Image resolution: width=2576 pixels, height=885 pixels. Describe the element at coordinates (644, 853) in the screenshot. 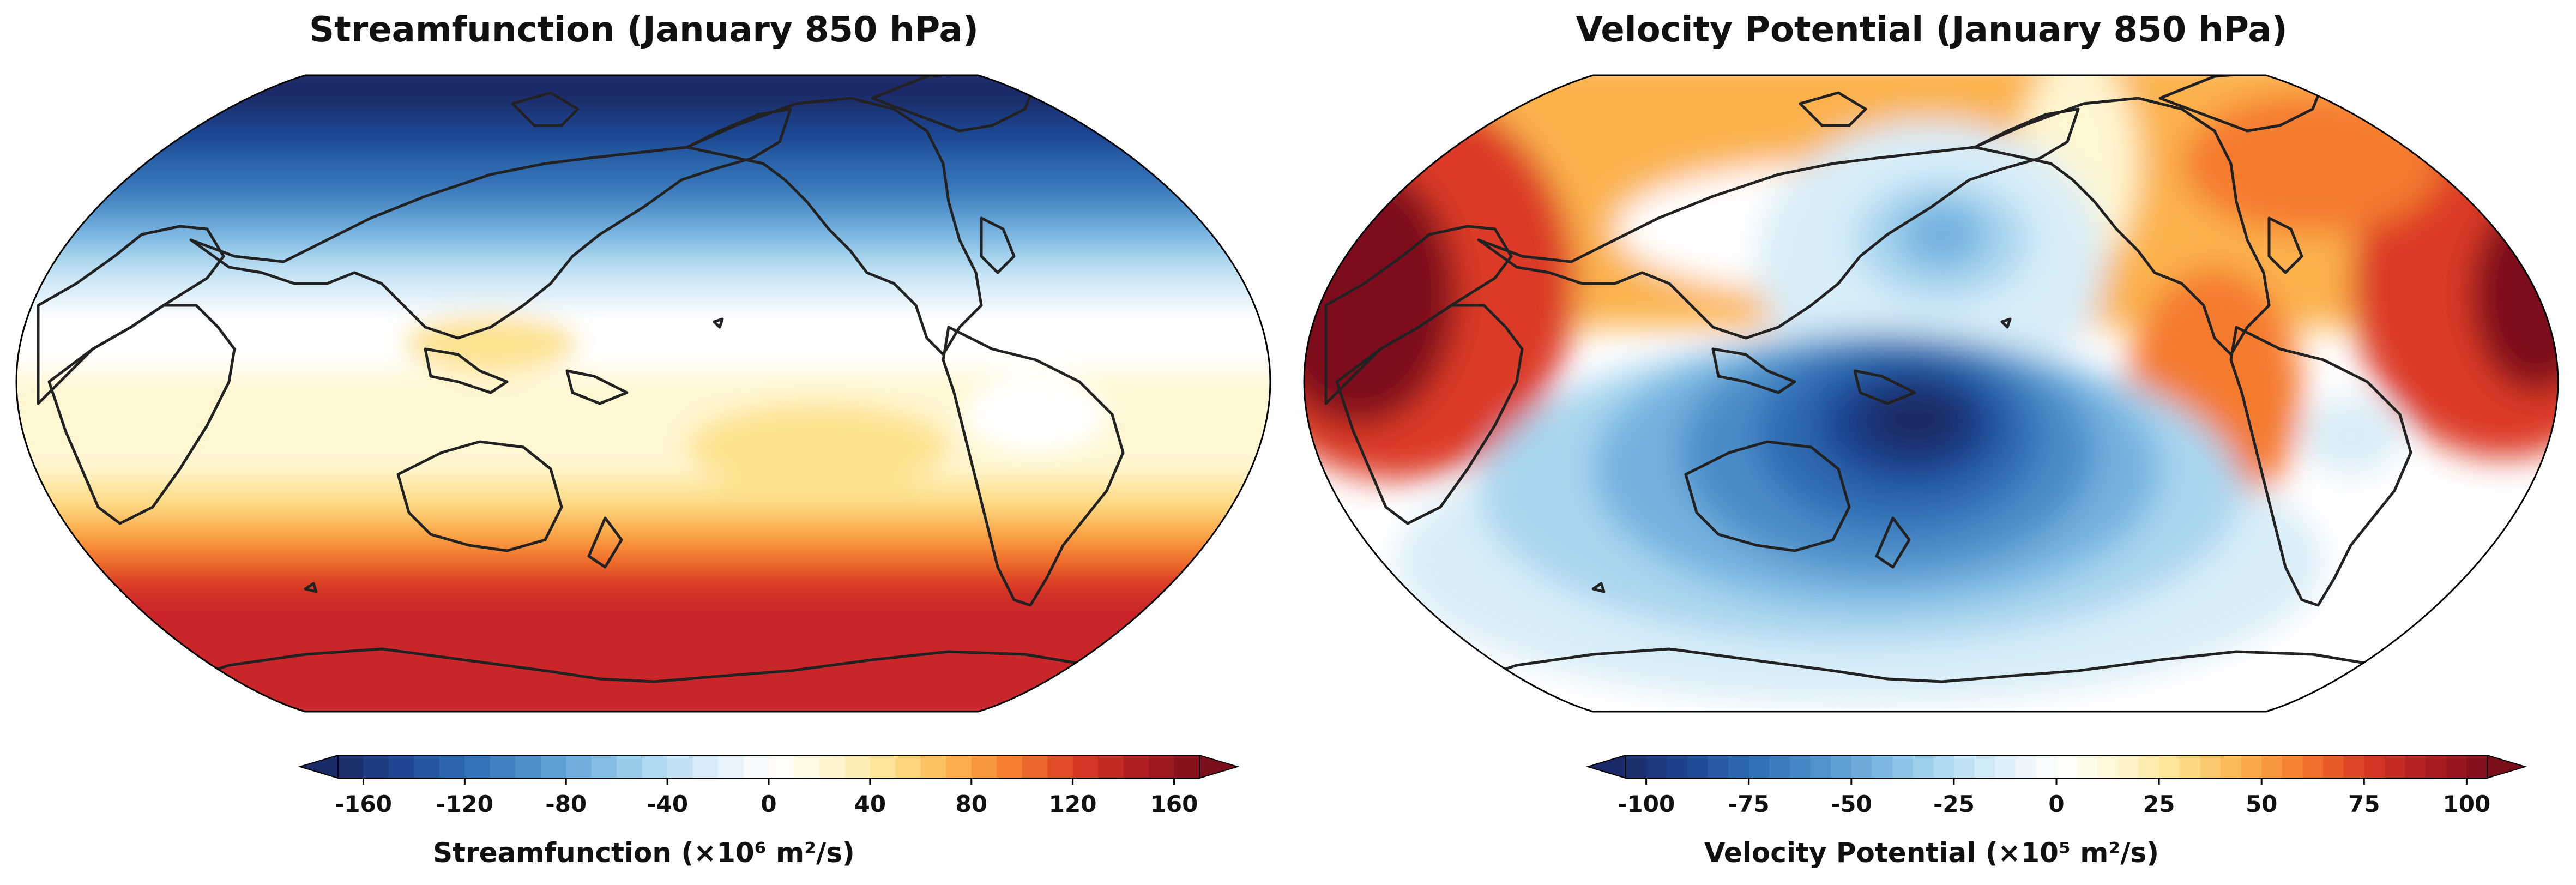

I see `colorbar-label: Streamfunction (×10⁶ m²/s)` at that location.